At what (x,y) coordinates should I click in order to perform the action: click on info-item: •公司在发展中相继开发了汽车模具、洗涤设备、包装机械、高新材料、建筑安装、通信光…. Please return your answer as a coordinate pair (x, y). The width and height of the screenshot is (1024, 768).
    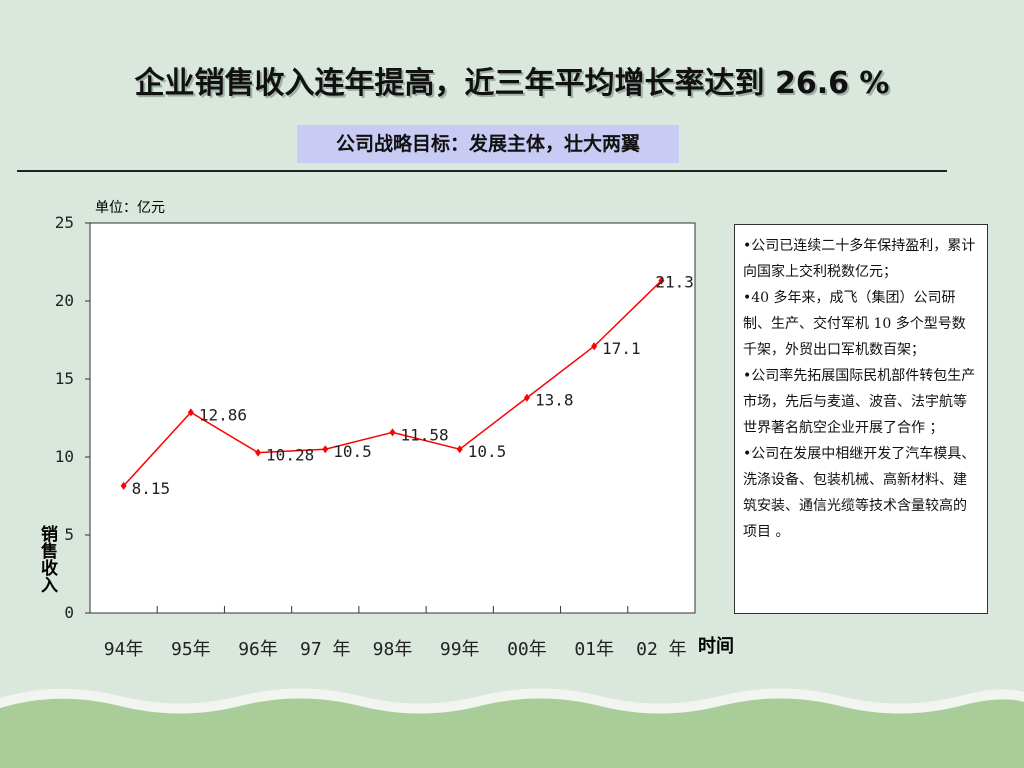
    Looking at the image, I should click on (859, 493).